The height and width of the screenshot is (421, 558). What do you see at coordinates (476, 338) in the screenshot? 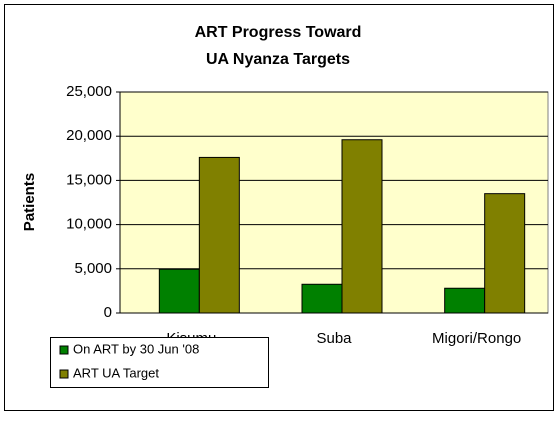
I see `x-tick-label: Migori/Rongo` at bounding box center [476, 338].